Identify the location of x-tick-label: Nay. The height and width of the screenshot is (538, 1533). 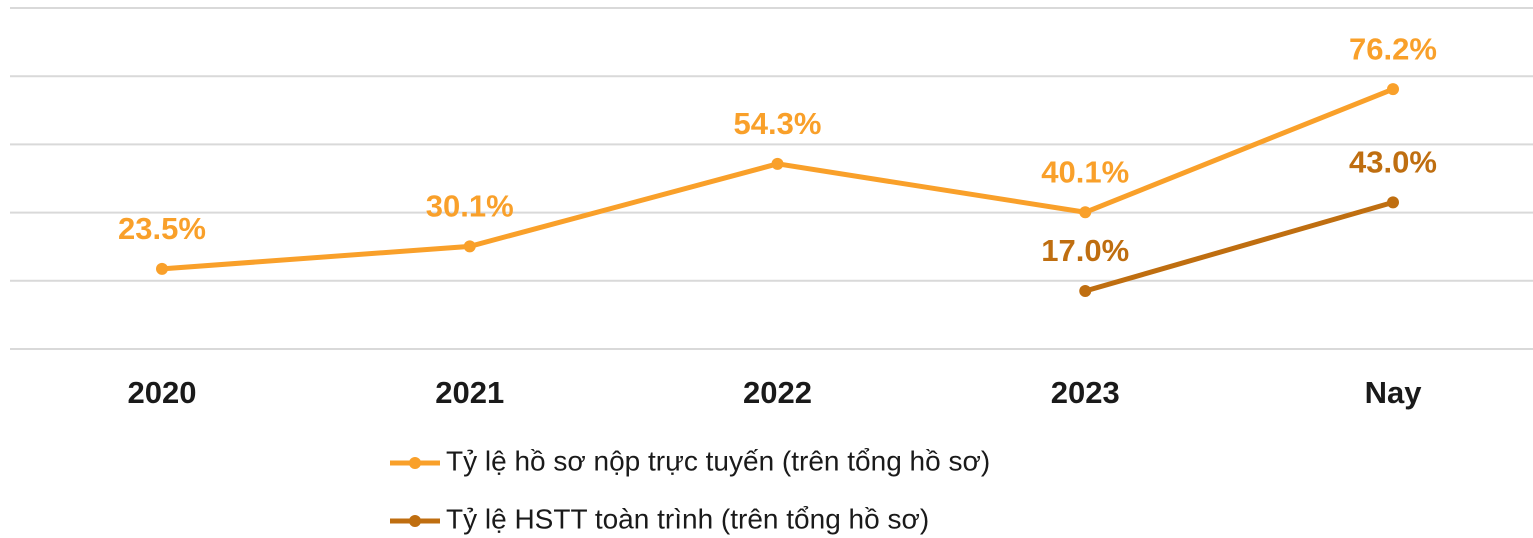
(1394, 392).